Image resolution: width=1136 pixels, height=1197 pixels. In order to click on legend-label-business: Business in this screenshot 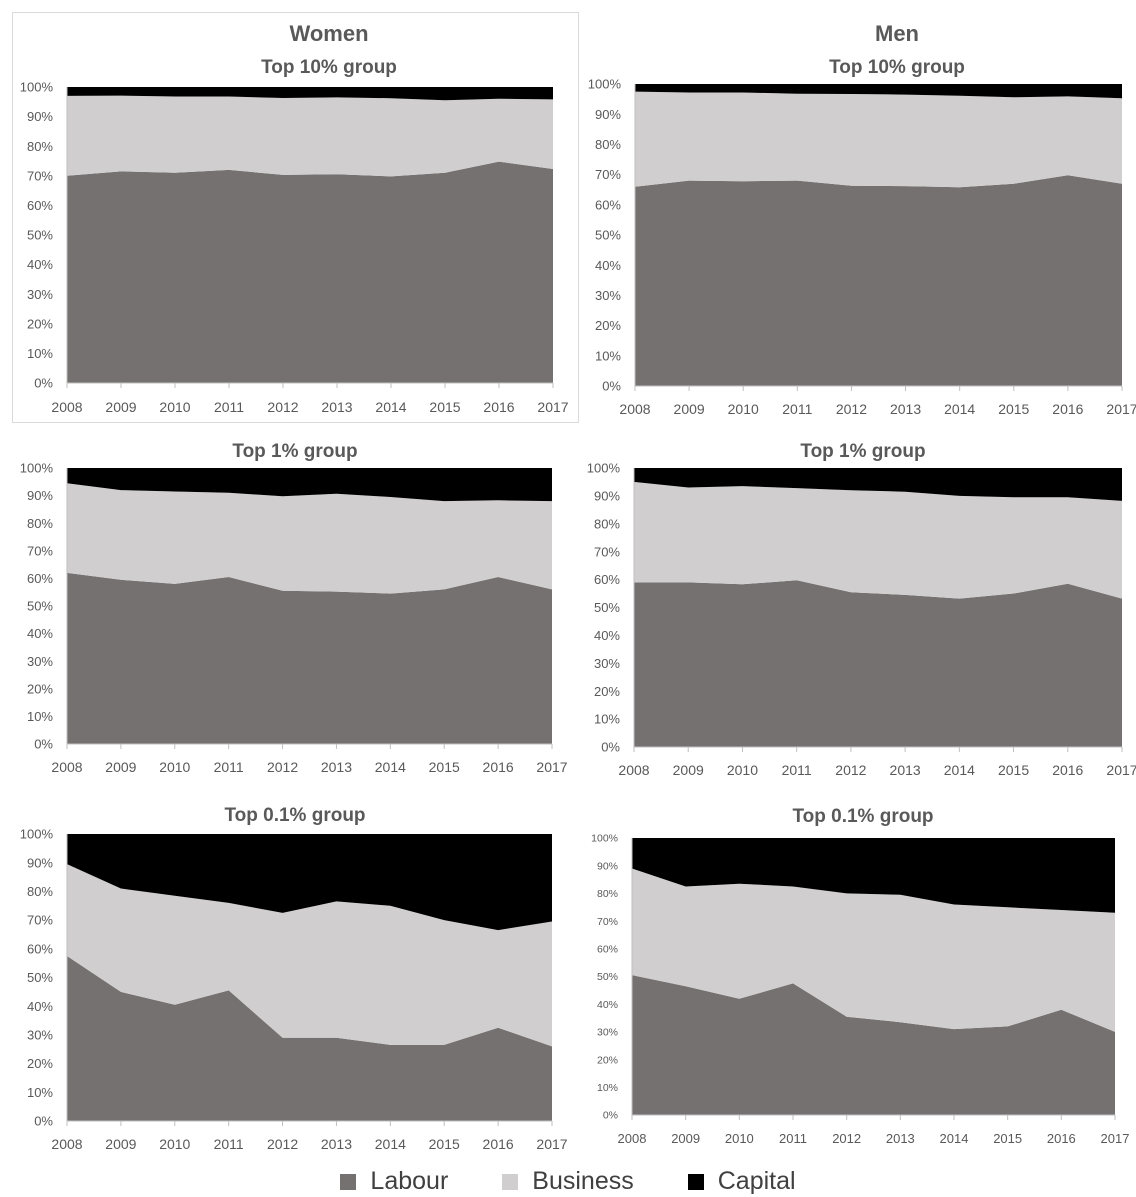, I will do `click(583, 1181)`.